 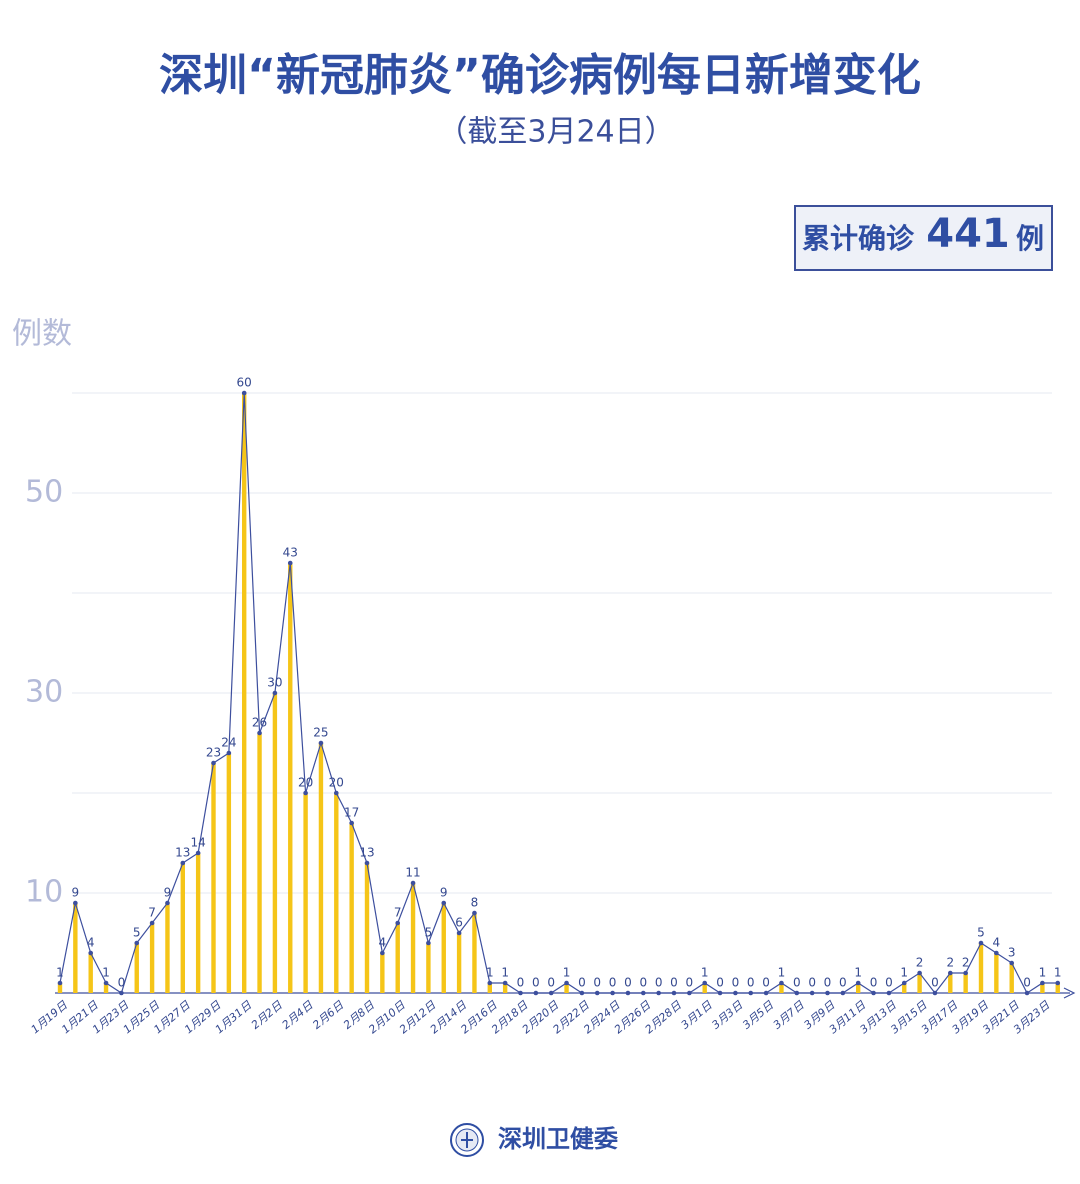 What do you see at coordinates (997, 943) in the screenshot?
I see `value-label: 4` at bounding box center [997, 943].